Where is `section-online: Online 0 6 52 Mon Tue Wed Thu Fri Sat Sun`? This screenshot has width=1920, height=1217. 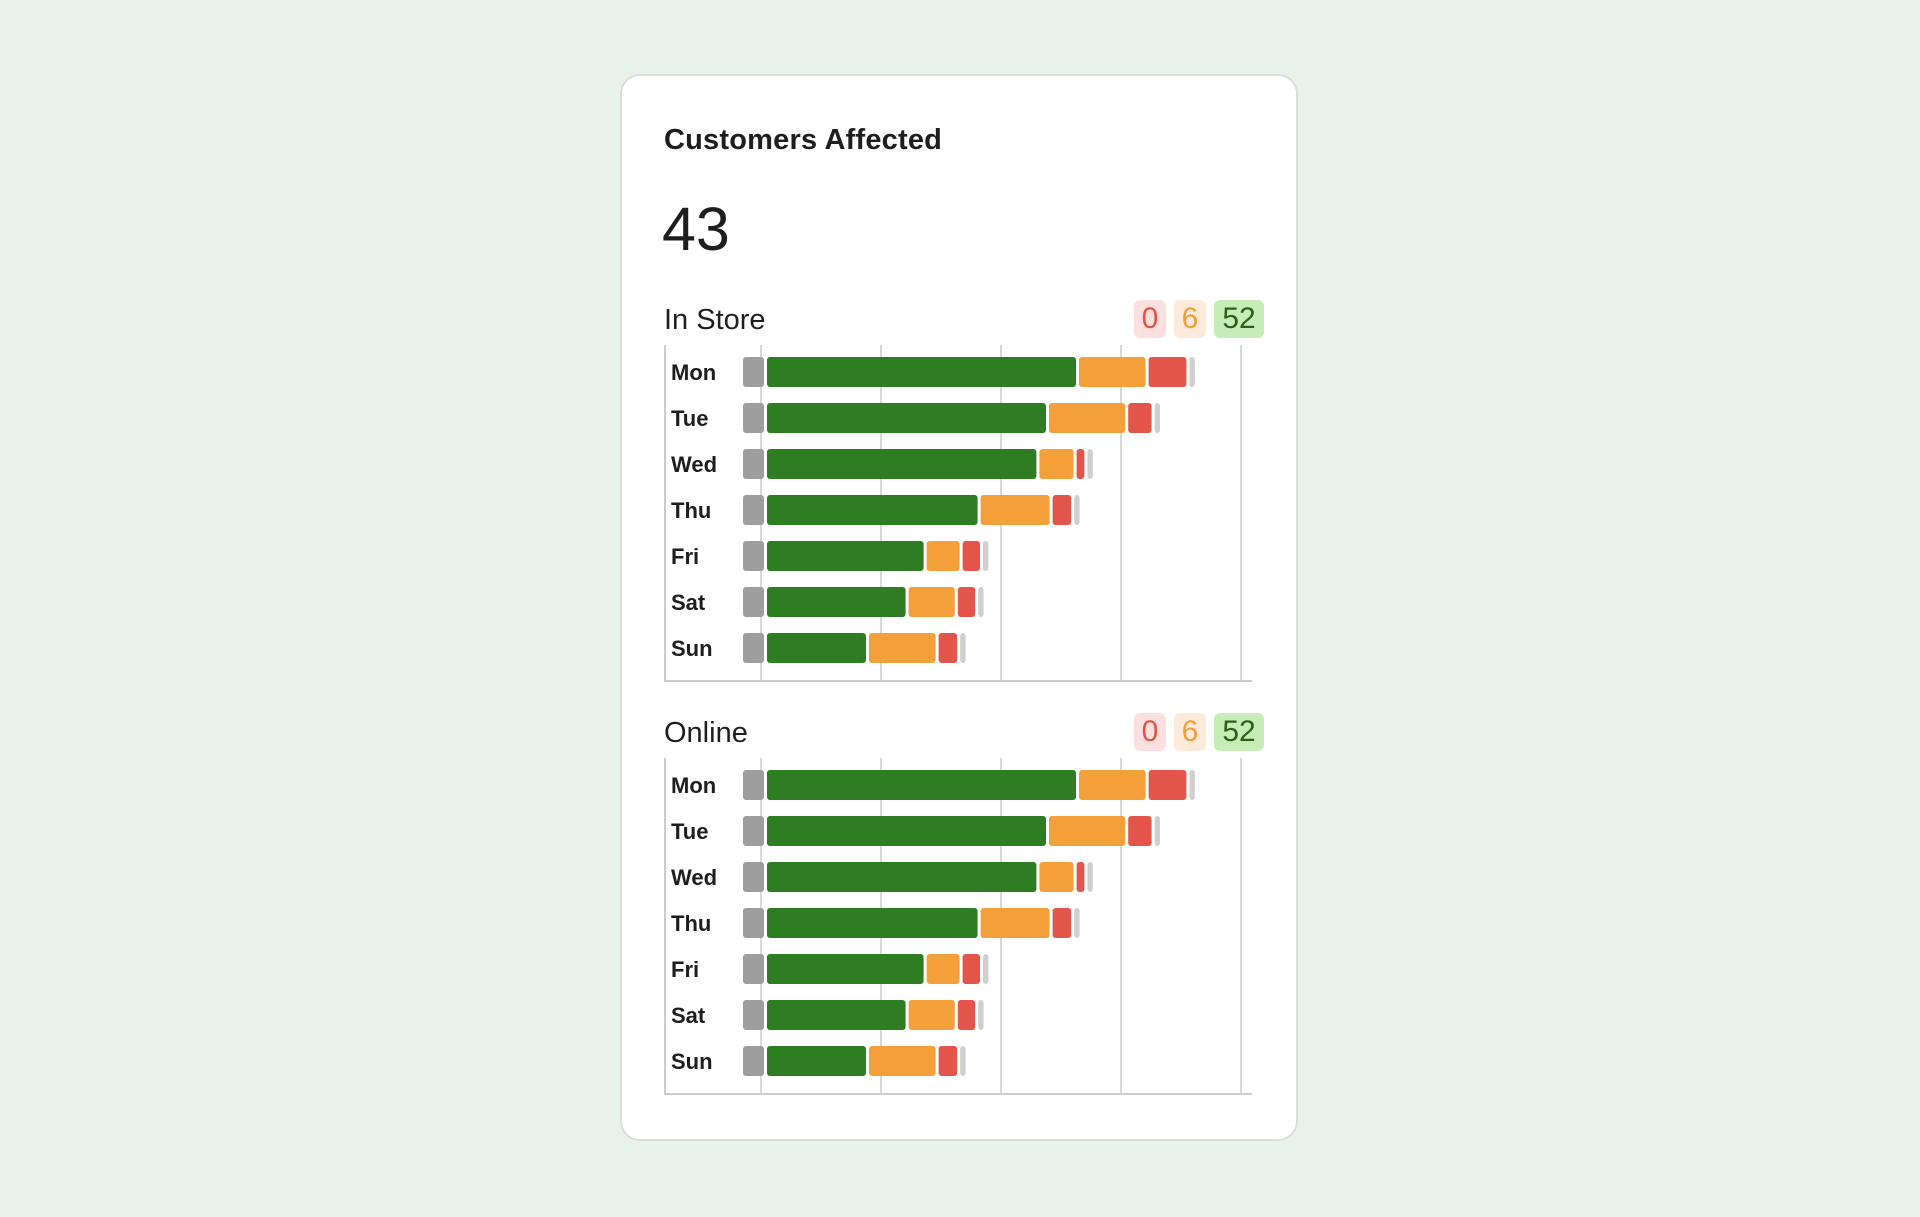
section-online: Online 0 6 52 Mon Tue Wed Thu Fri Sat Sun is located at coordinates (964, 915).